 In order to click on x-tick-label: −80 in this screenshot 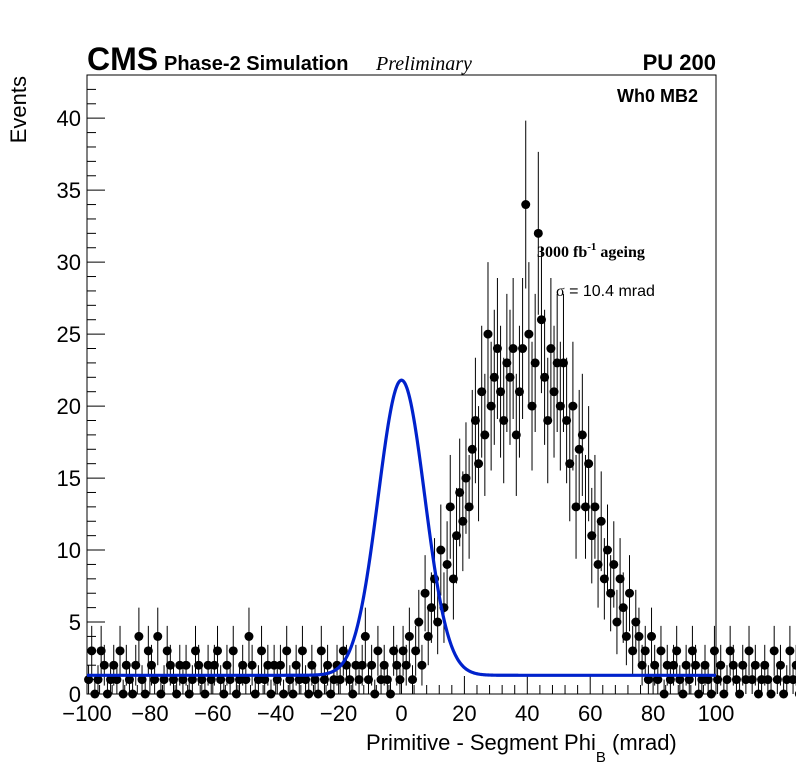, I will do `click(149, 713)`.